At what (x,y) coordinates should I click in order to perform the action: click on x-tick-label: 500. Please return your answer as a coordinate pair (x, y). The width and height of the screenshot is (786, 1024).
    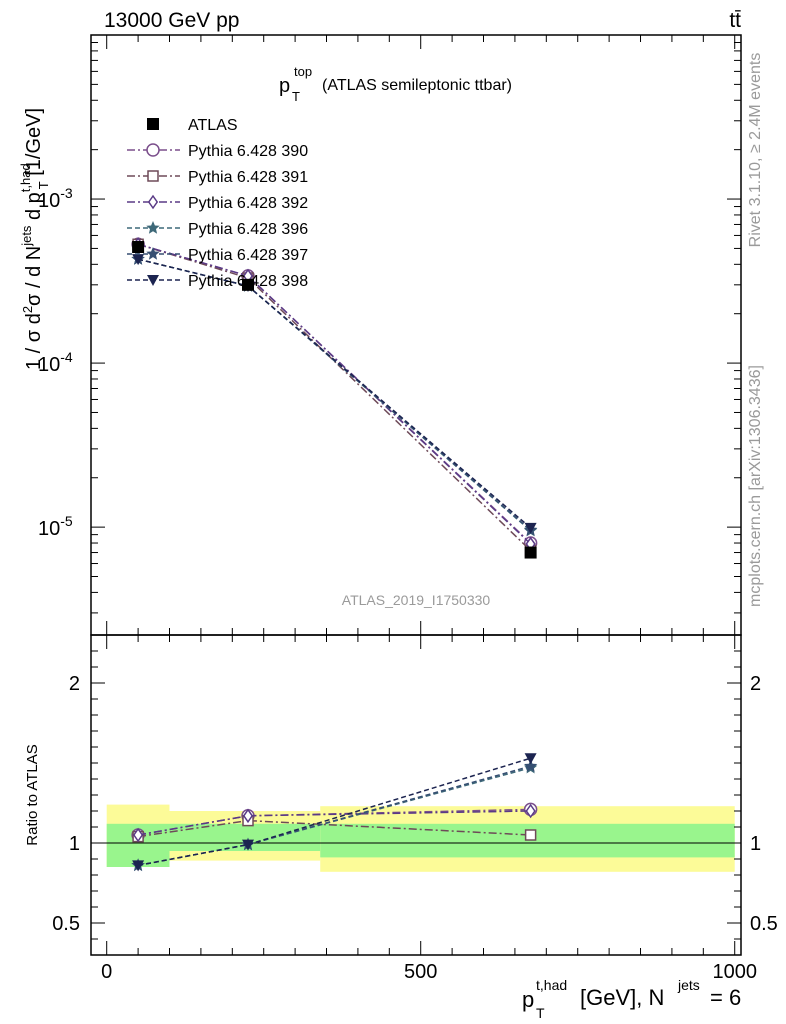
    Looking at the image, I should click on (420, 972).